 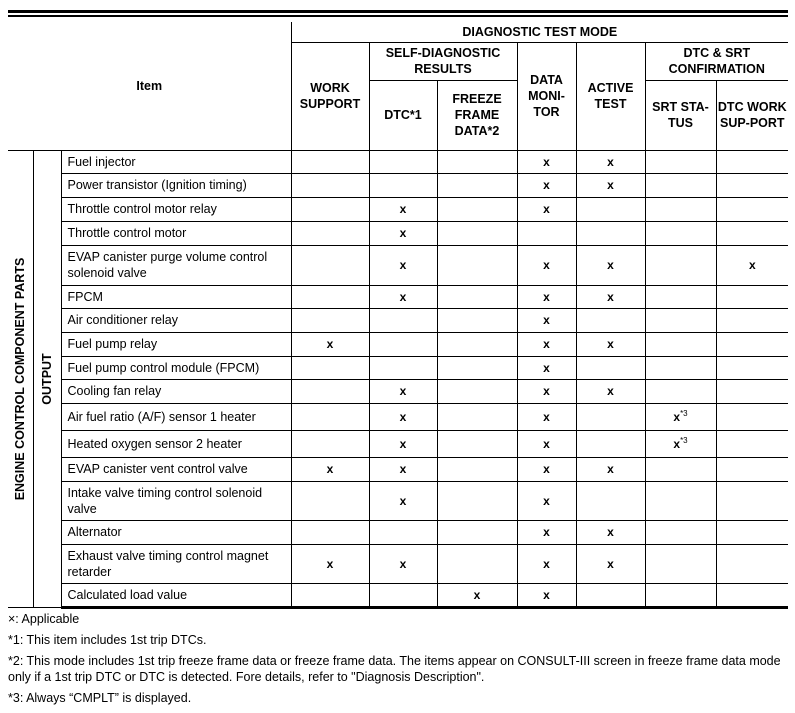 What do you see at coordinates (176, 161) in the screenshot?
I see `item-name: Fuel injector` at bounding box center [176, 161].